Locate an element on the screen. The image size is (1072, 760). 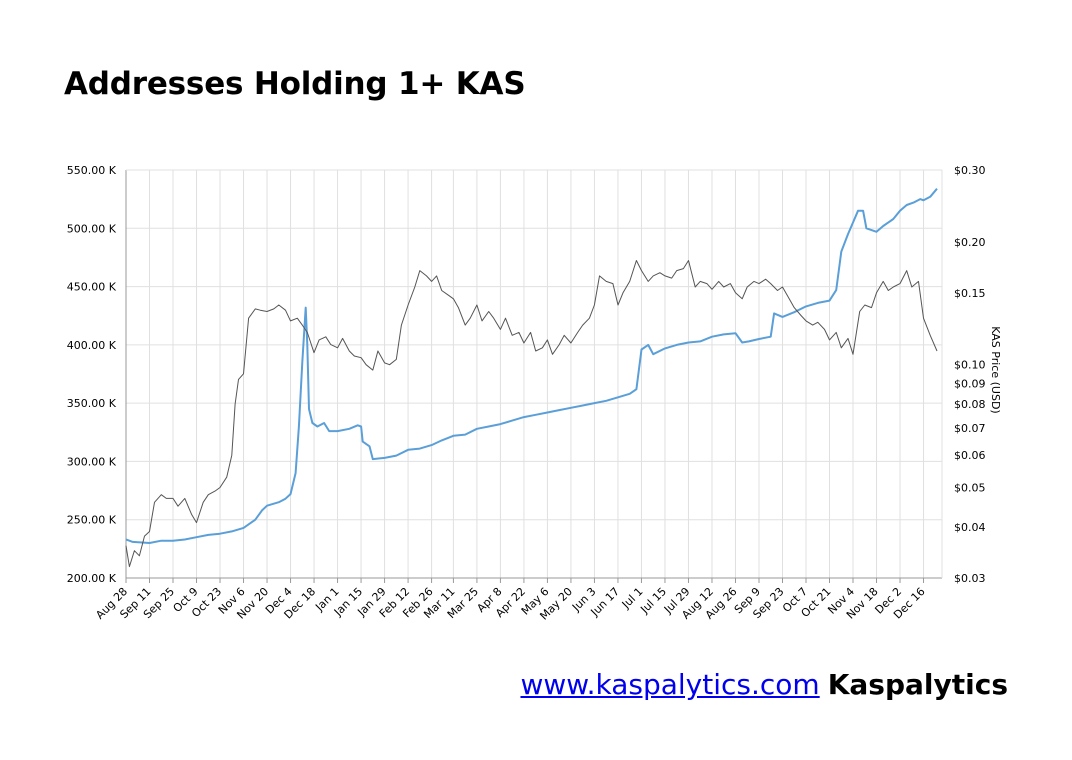
y-right-tick-label: $0.04 is located at coordinates (970, 527).